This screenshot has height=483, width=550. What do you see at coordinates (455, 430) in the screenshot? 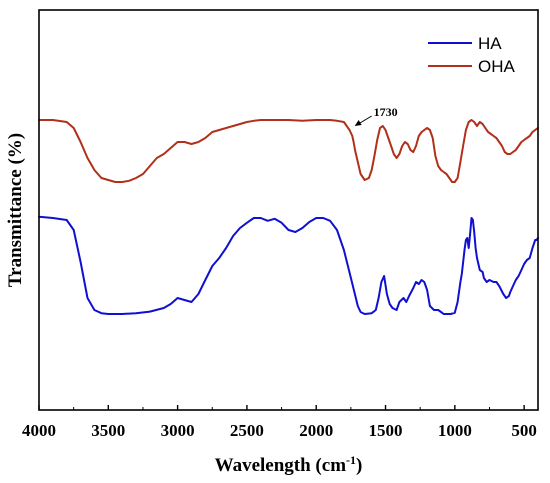
I see `x-tick-label: 1000` at bounding box center [455, 430].